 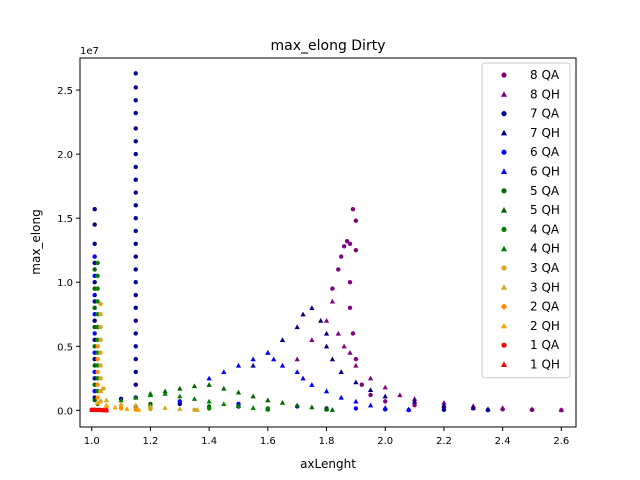 I want to click on legend-label: 1 QA, so click(x=545, y=345).